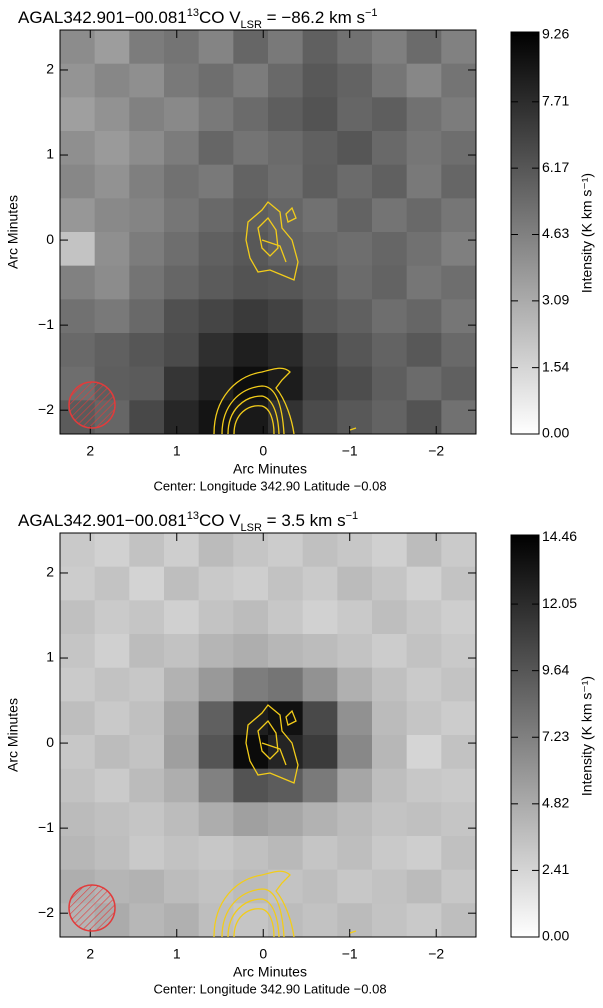 This screenshot has width=603, height=1008. I want to click on chart-title: AGAL342.901−00.08113CO VLSR = 3.5 km s−1, so click(188, 522).